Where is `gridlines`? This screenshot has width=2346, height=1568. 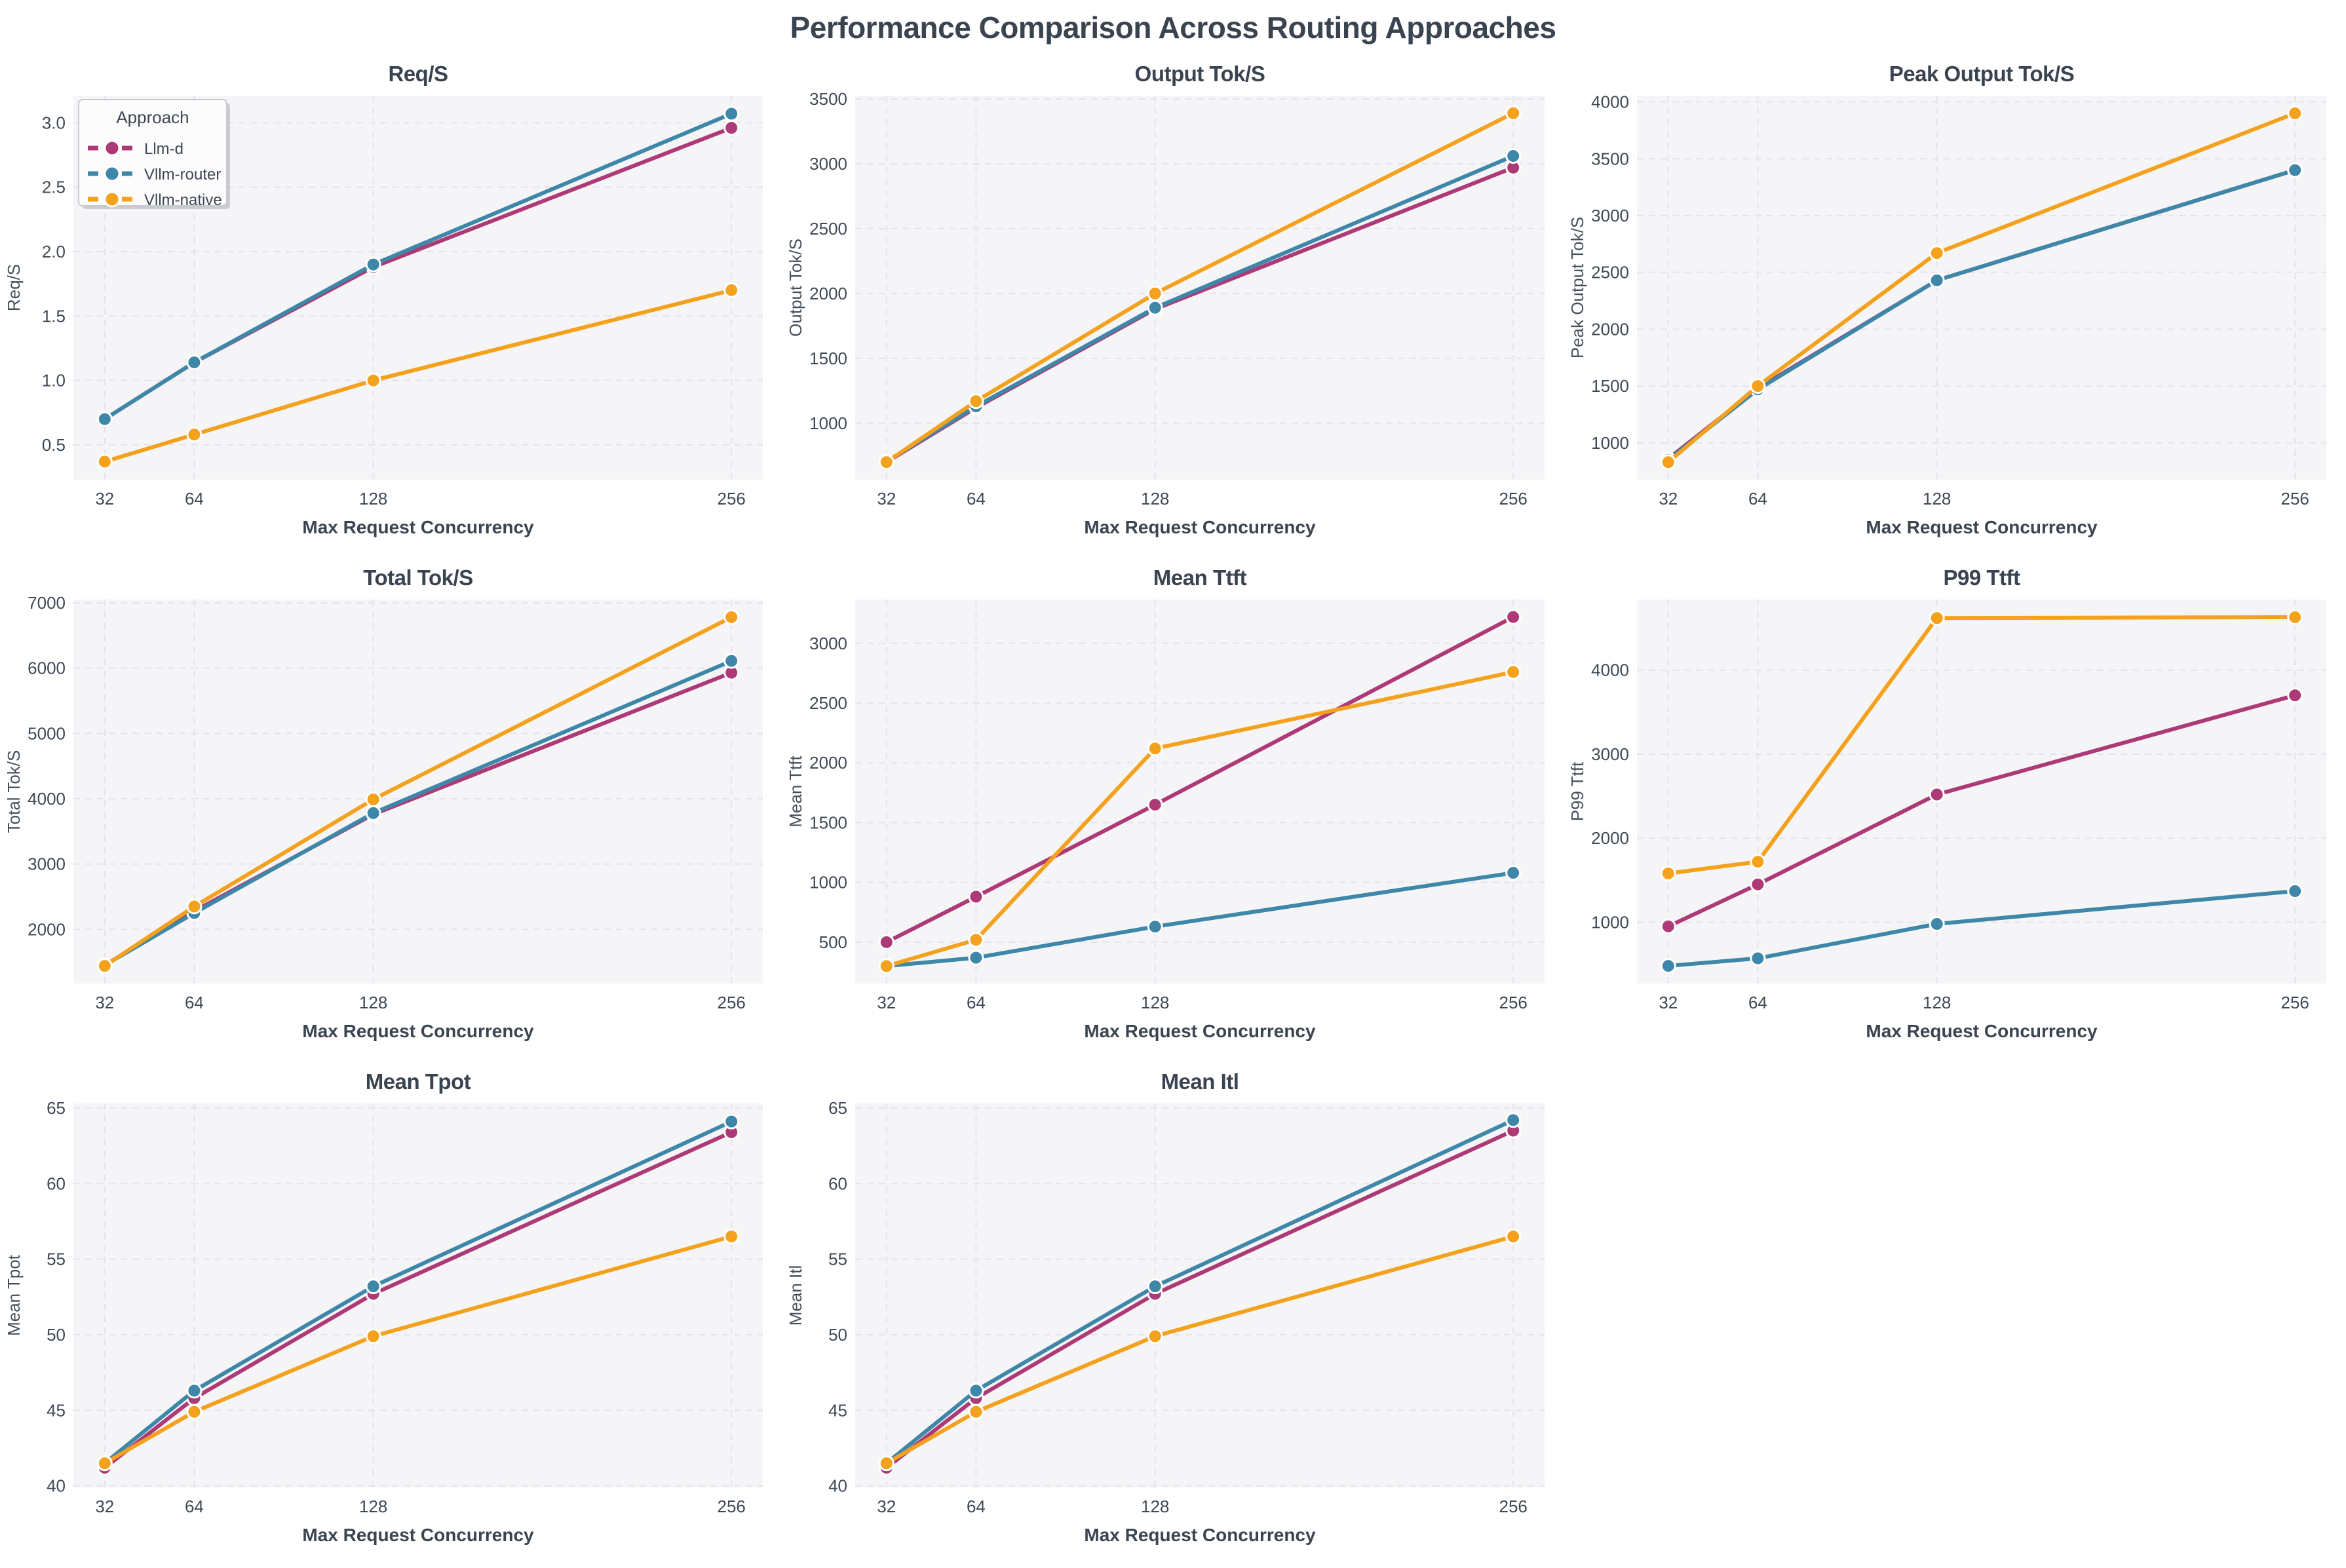
gridlines is located at coordinates (418, 1295).